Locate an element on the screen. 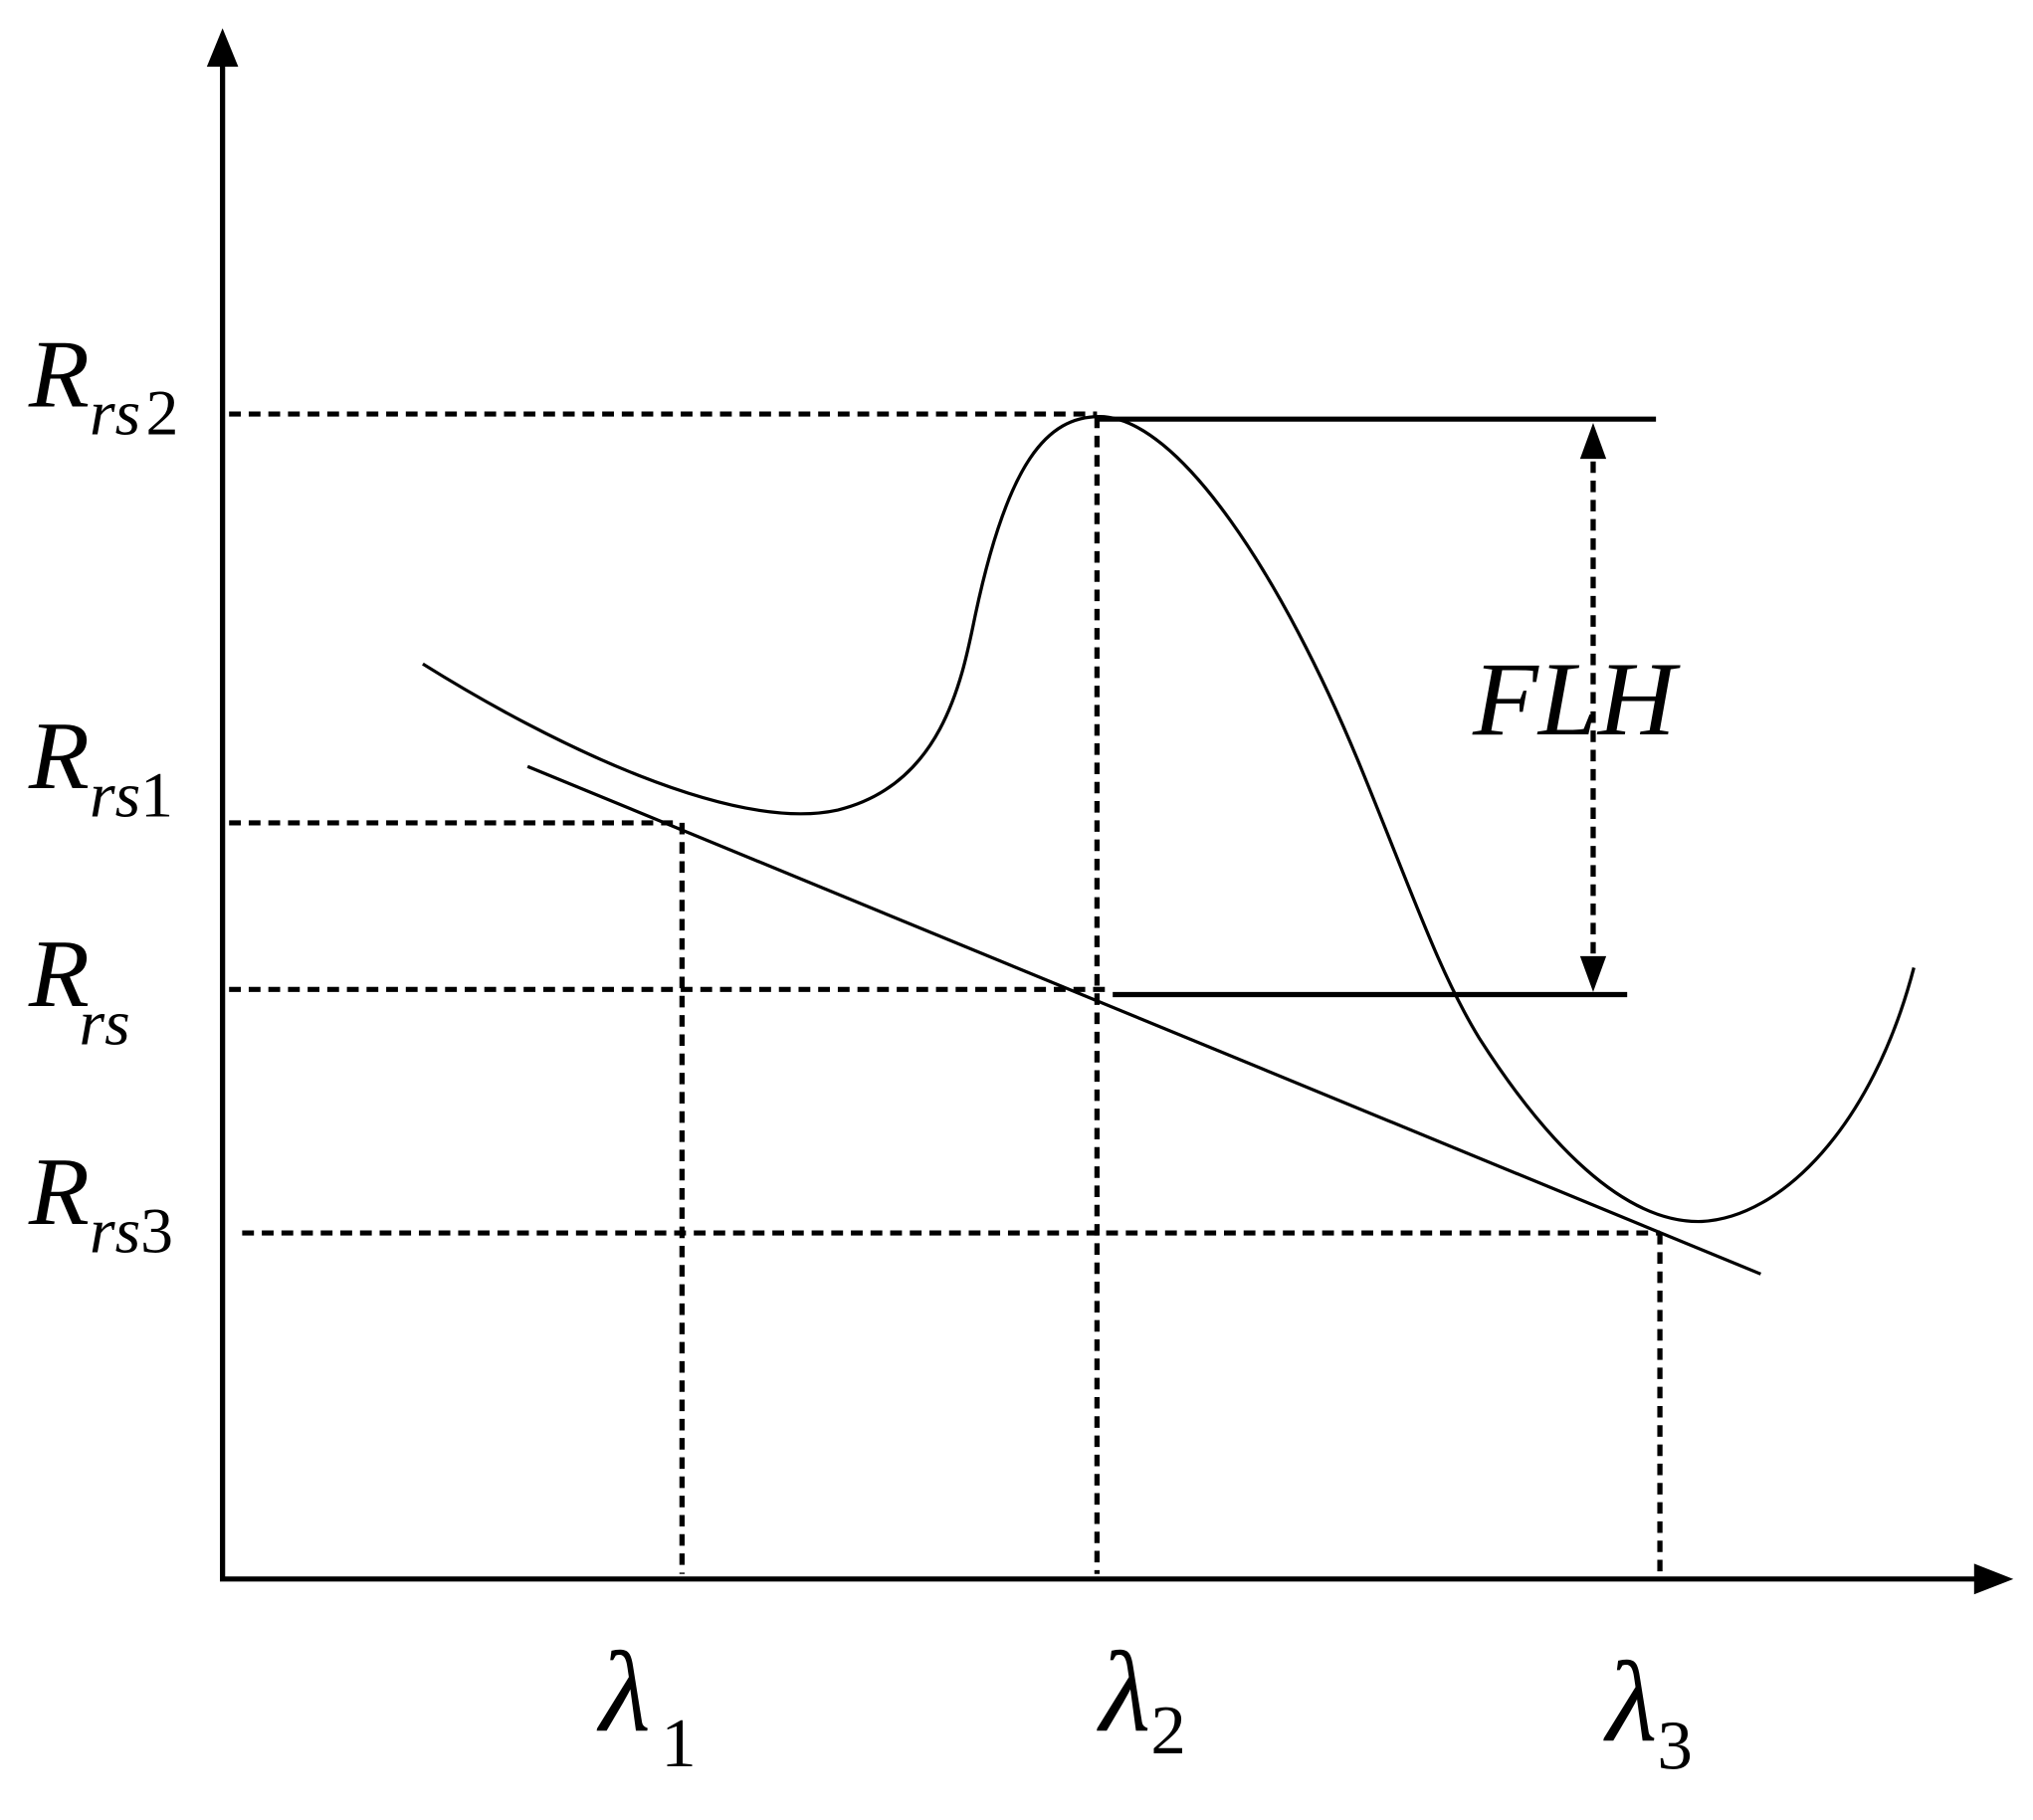 This screenshot has width=2033, height=1820. y-label: Rrs1 is located at coordinates (100, 767).